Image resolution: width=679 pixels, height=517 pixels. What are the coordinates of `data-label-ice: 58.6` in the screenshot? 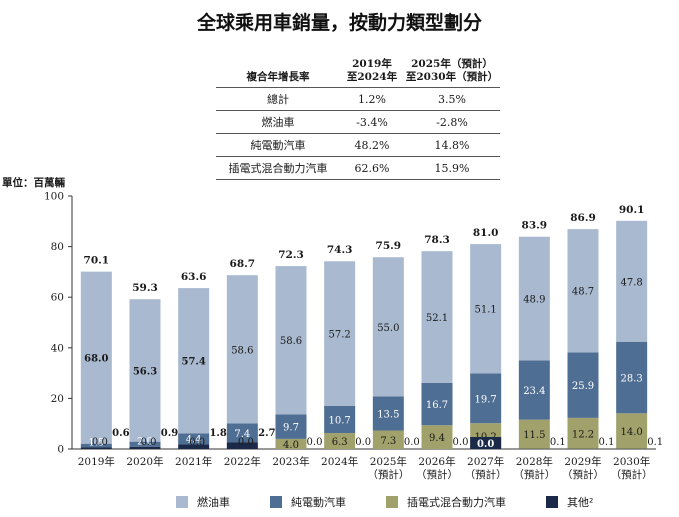 It's located at (291, 341).